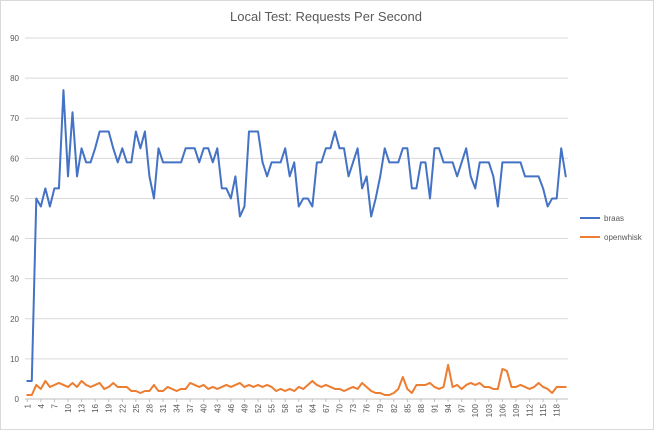  I want to click on x-tick-label: 118, so click(557, 409).